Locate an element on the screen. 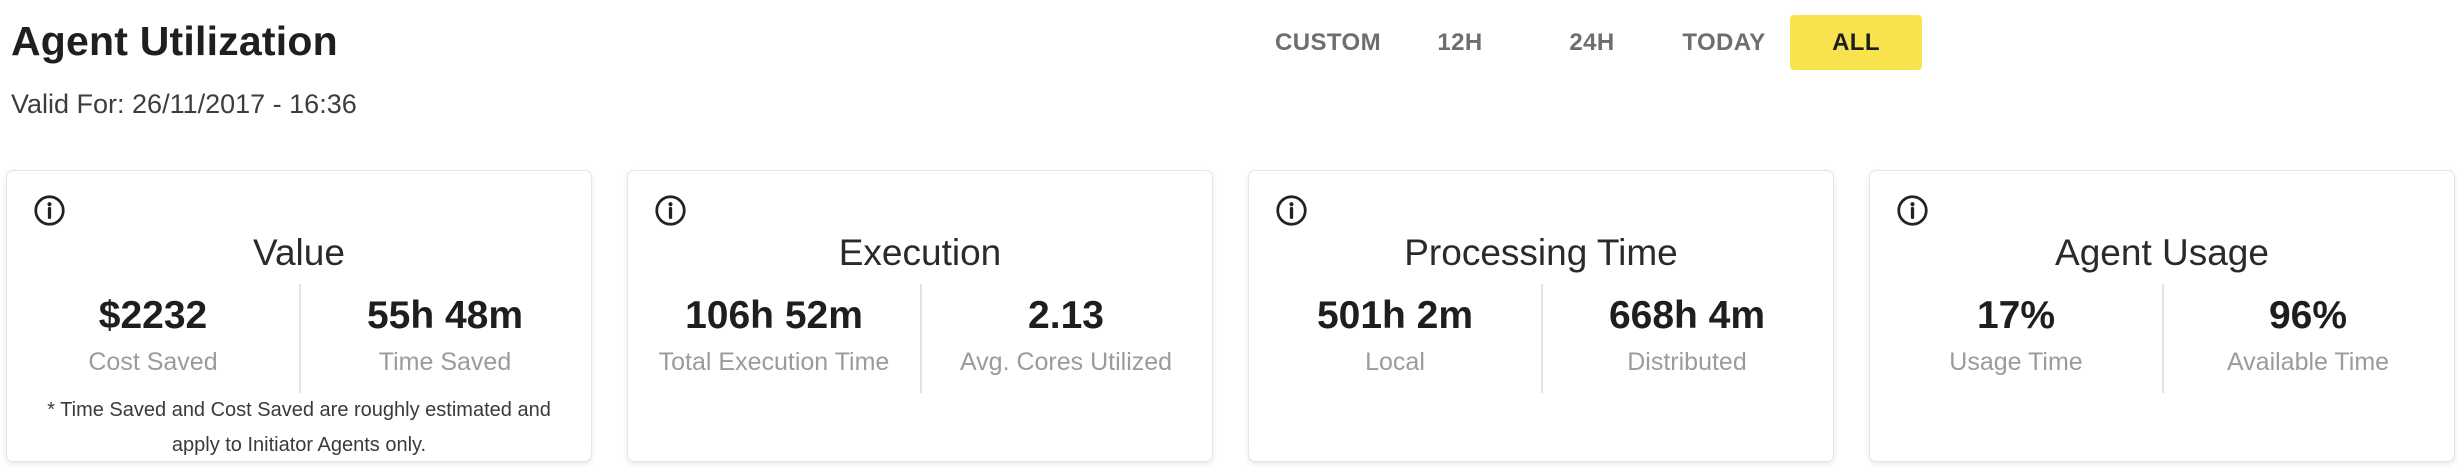 This screenshot has height=474, width=2460. stat-value: 668h 4m is located at coordinates (1687, 315).